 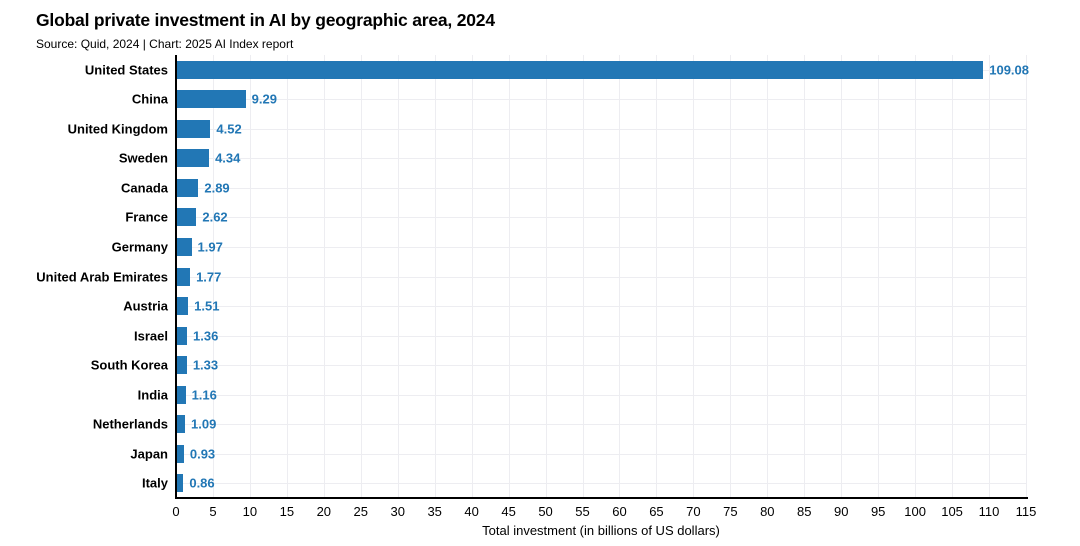 I want to click on value-label: 2.89, so click(x=217, y=188).